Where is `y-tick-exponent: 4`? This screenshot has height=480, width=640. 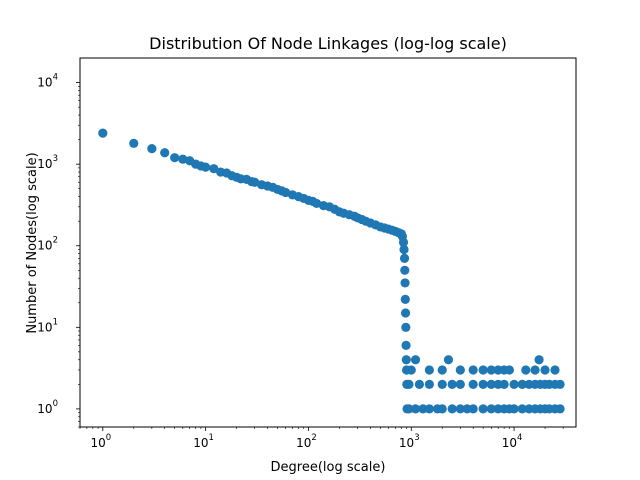 y-tick-exponent: 4 is located at coordinates (55, 78).